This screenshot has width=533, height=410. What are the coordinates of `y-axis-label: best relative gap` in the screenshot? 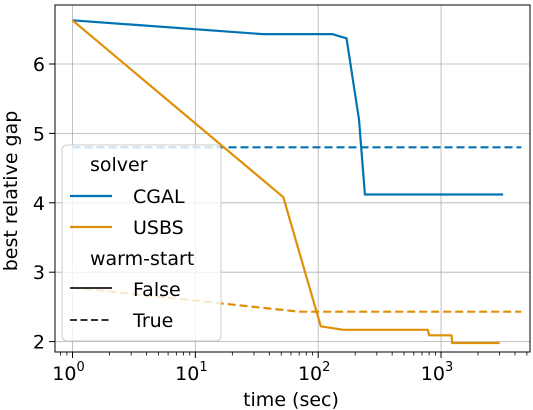 It's located at (11, 191).